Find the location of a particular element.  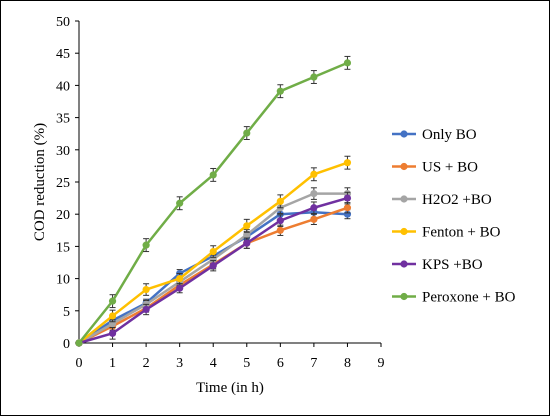

y-tick-label: 0 is located at coordinates (66, 344).